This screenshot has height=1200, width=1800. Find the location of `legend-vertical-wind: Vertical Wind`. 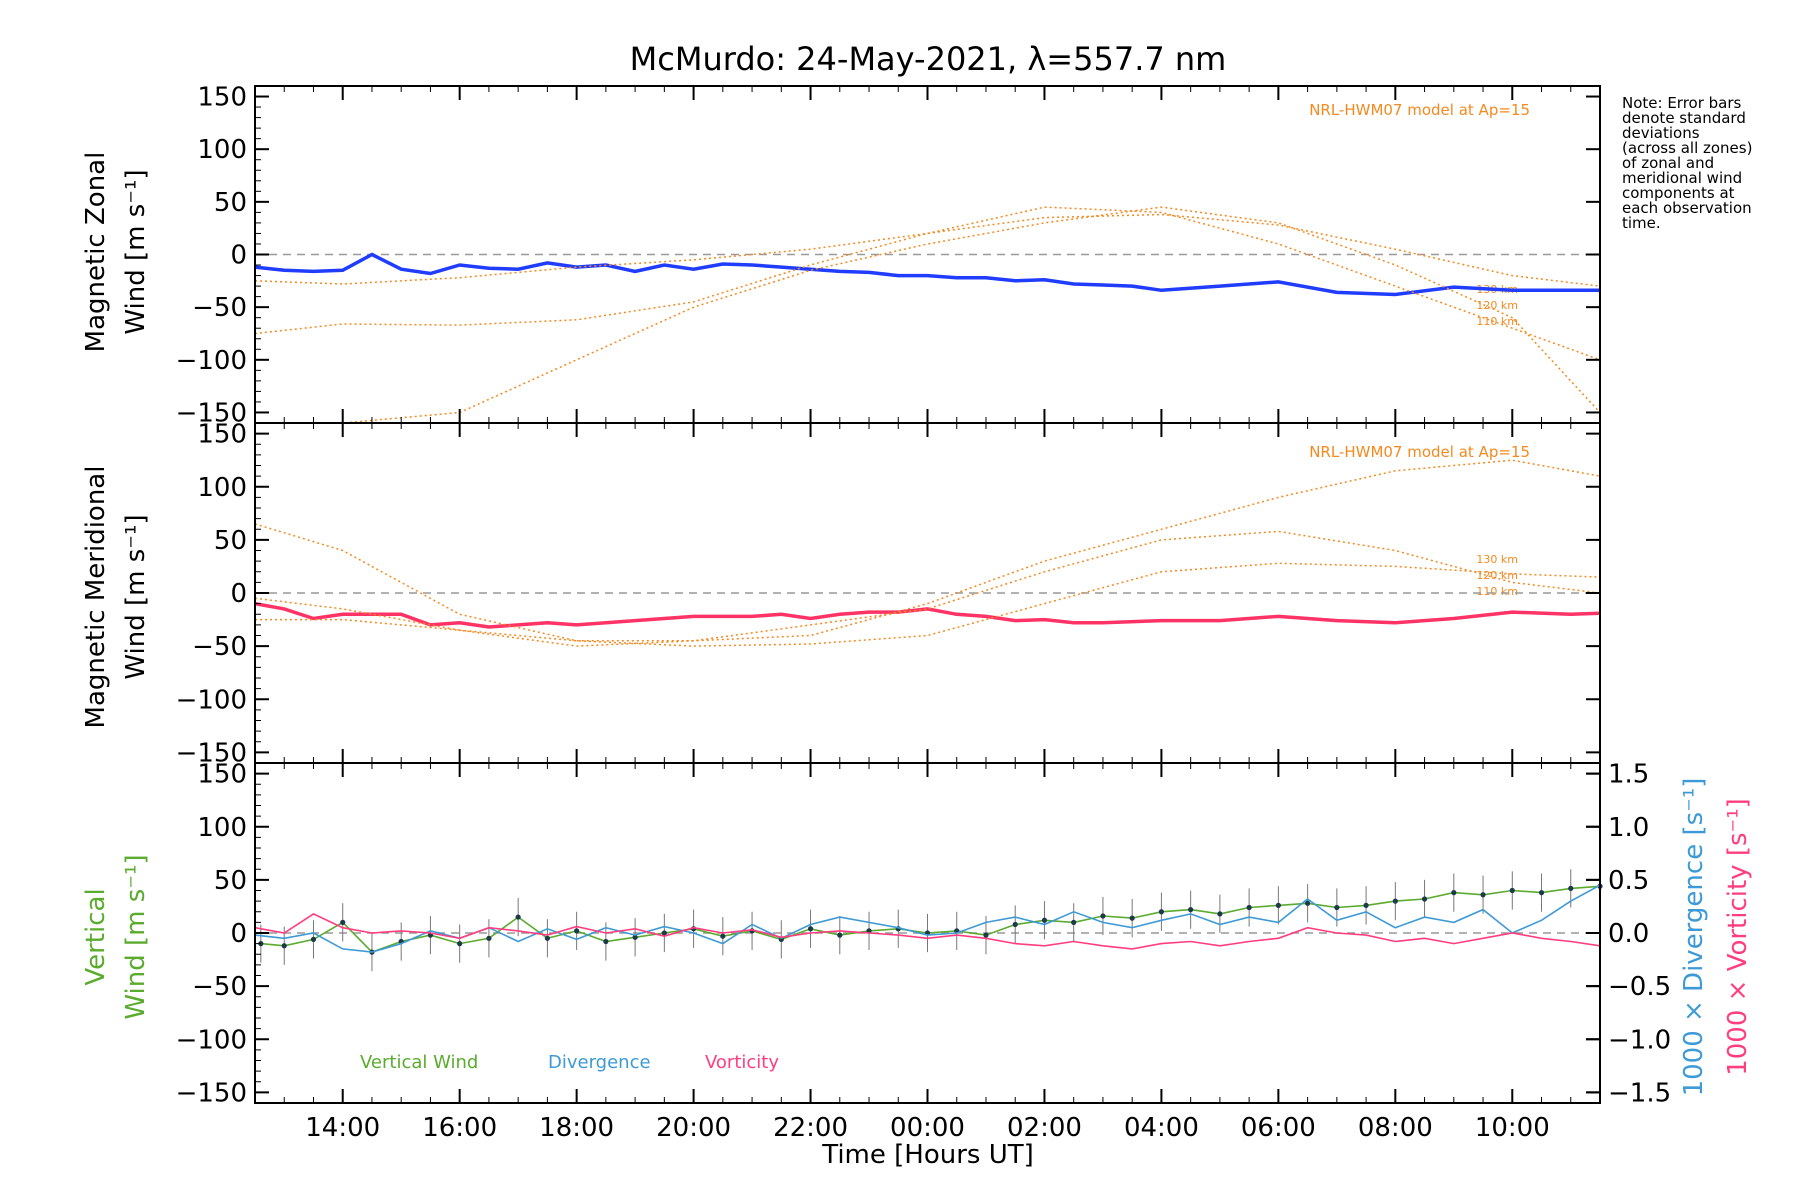

legend-vertical-wind: Vertical Wind is located at coordinates (419, 1062).